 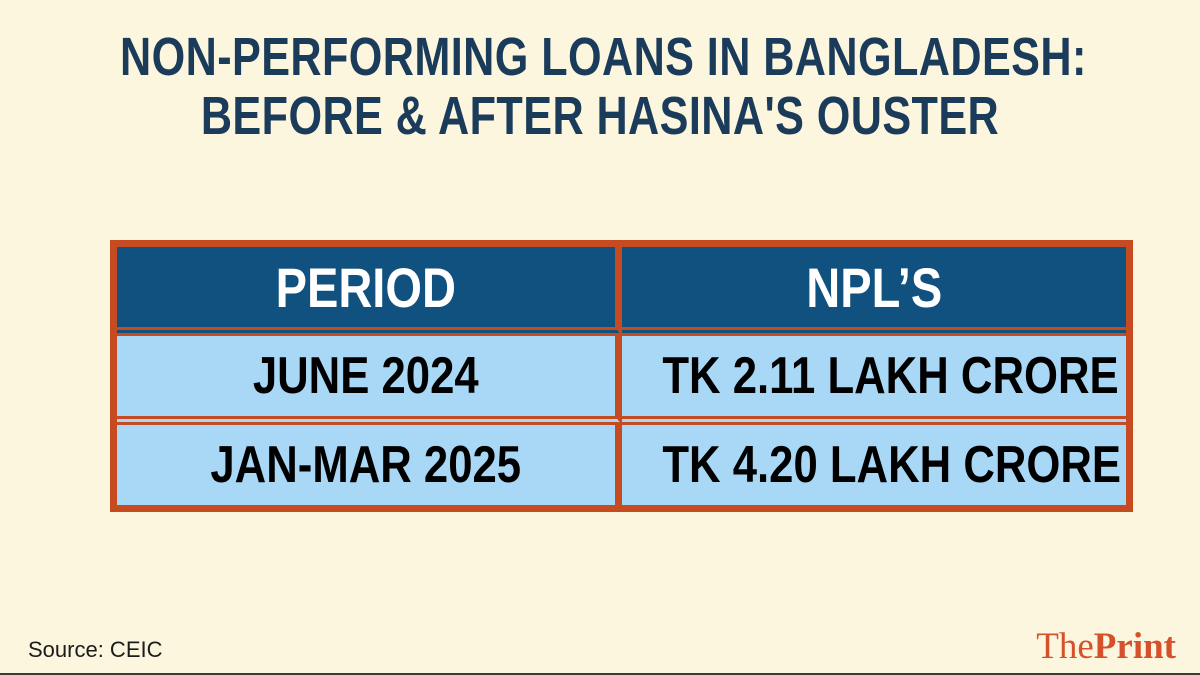 I want to click on table-row: JAN-MAR 2025 TK 4.20 LAKH CRORE, so click(x=621, y=465).